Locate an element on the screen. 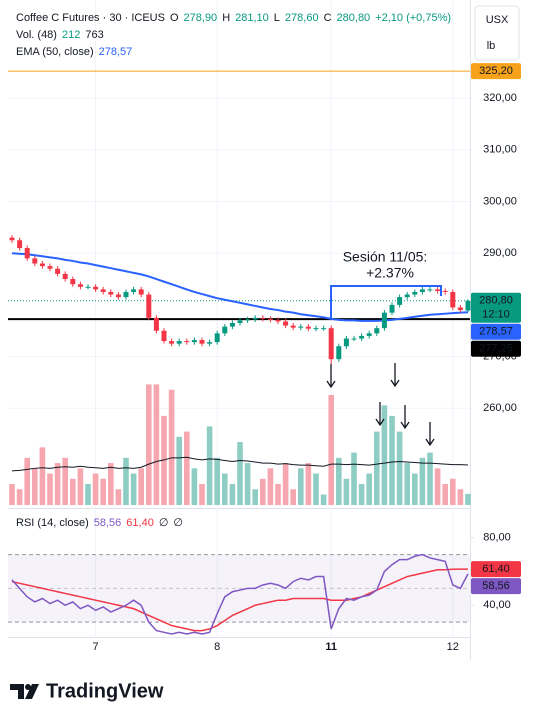  logo-text: TradingView is located at coordinates (105, 691).